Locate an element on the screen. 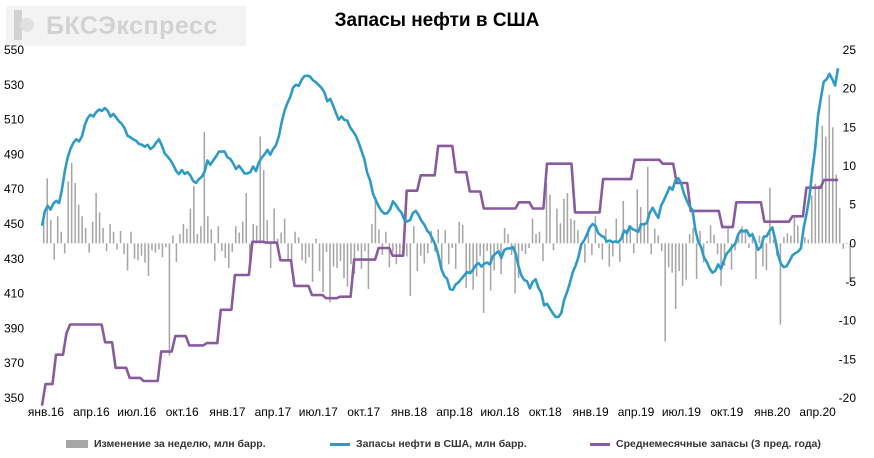  x-axis-tick-label: июл.16 is located at coordinates (136, 412).